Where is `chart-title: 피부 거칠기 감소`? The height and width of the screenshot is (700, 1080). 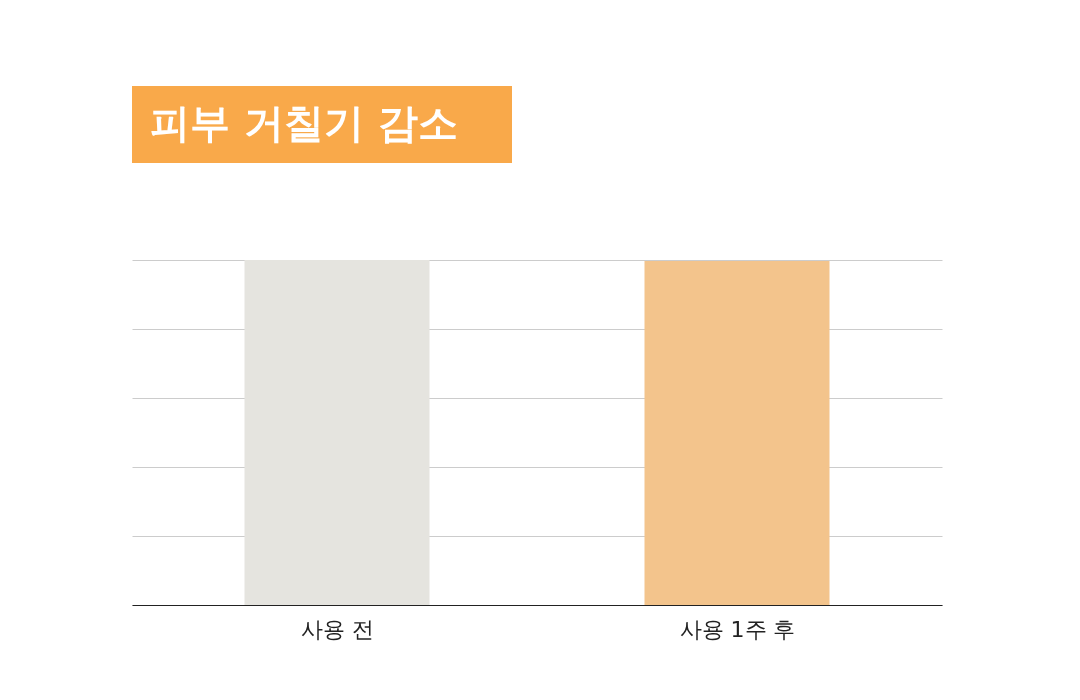
chart-title: 피부 거칠기 감소 is located at coordinates (304, 123).